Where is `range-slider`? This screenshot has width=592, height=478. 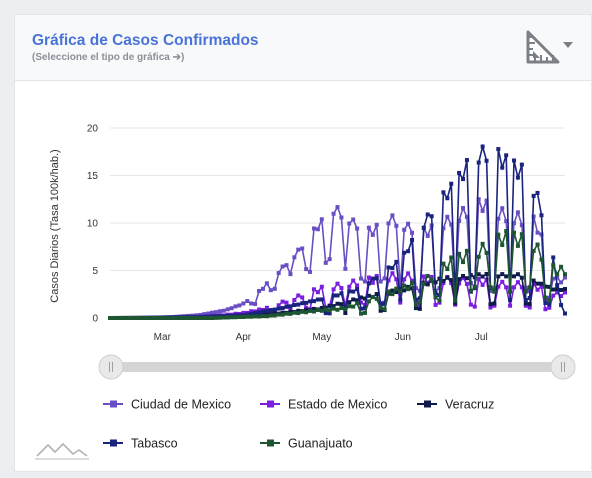
range-slider is located at coordinates (337, 367).